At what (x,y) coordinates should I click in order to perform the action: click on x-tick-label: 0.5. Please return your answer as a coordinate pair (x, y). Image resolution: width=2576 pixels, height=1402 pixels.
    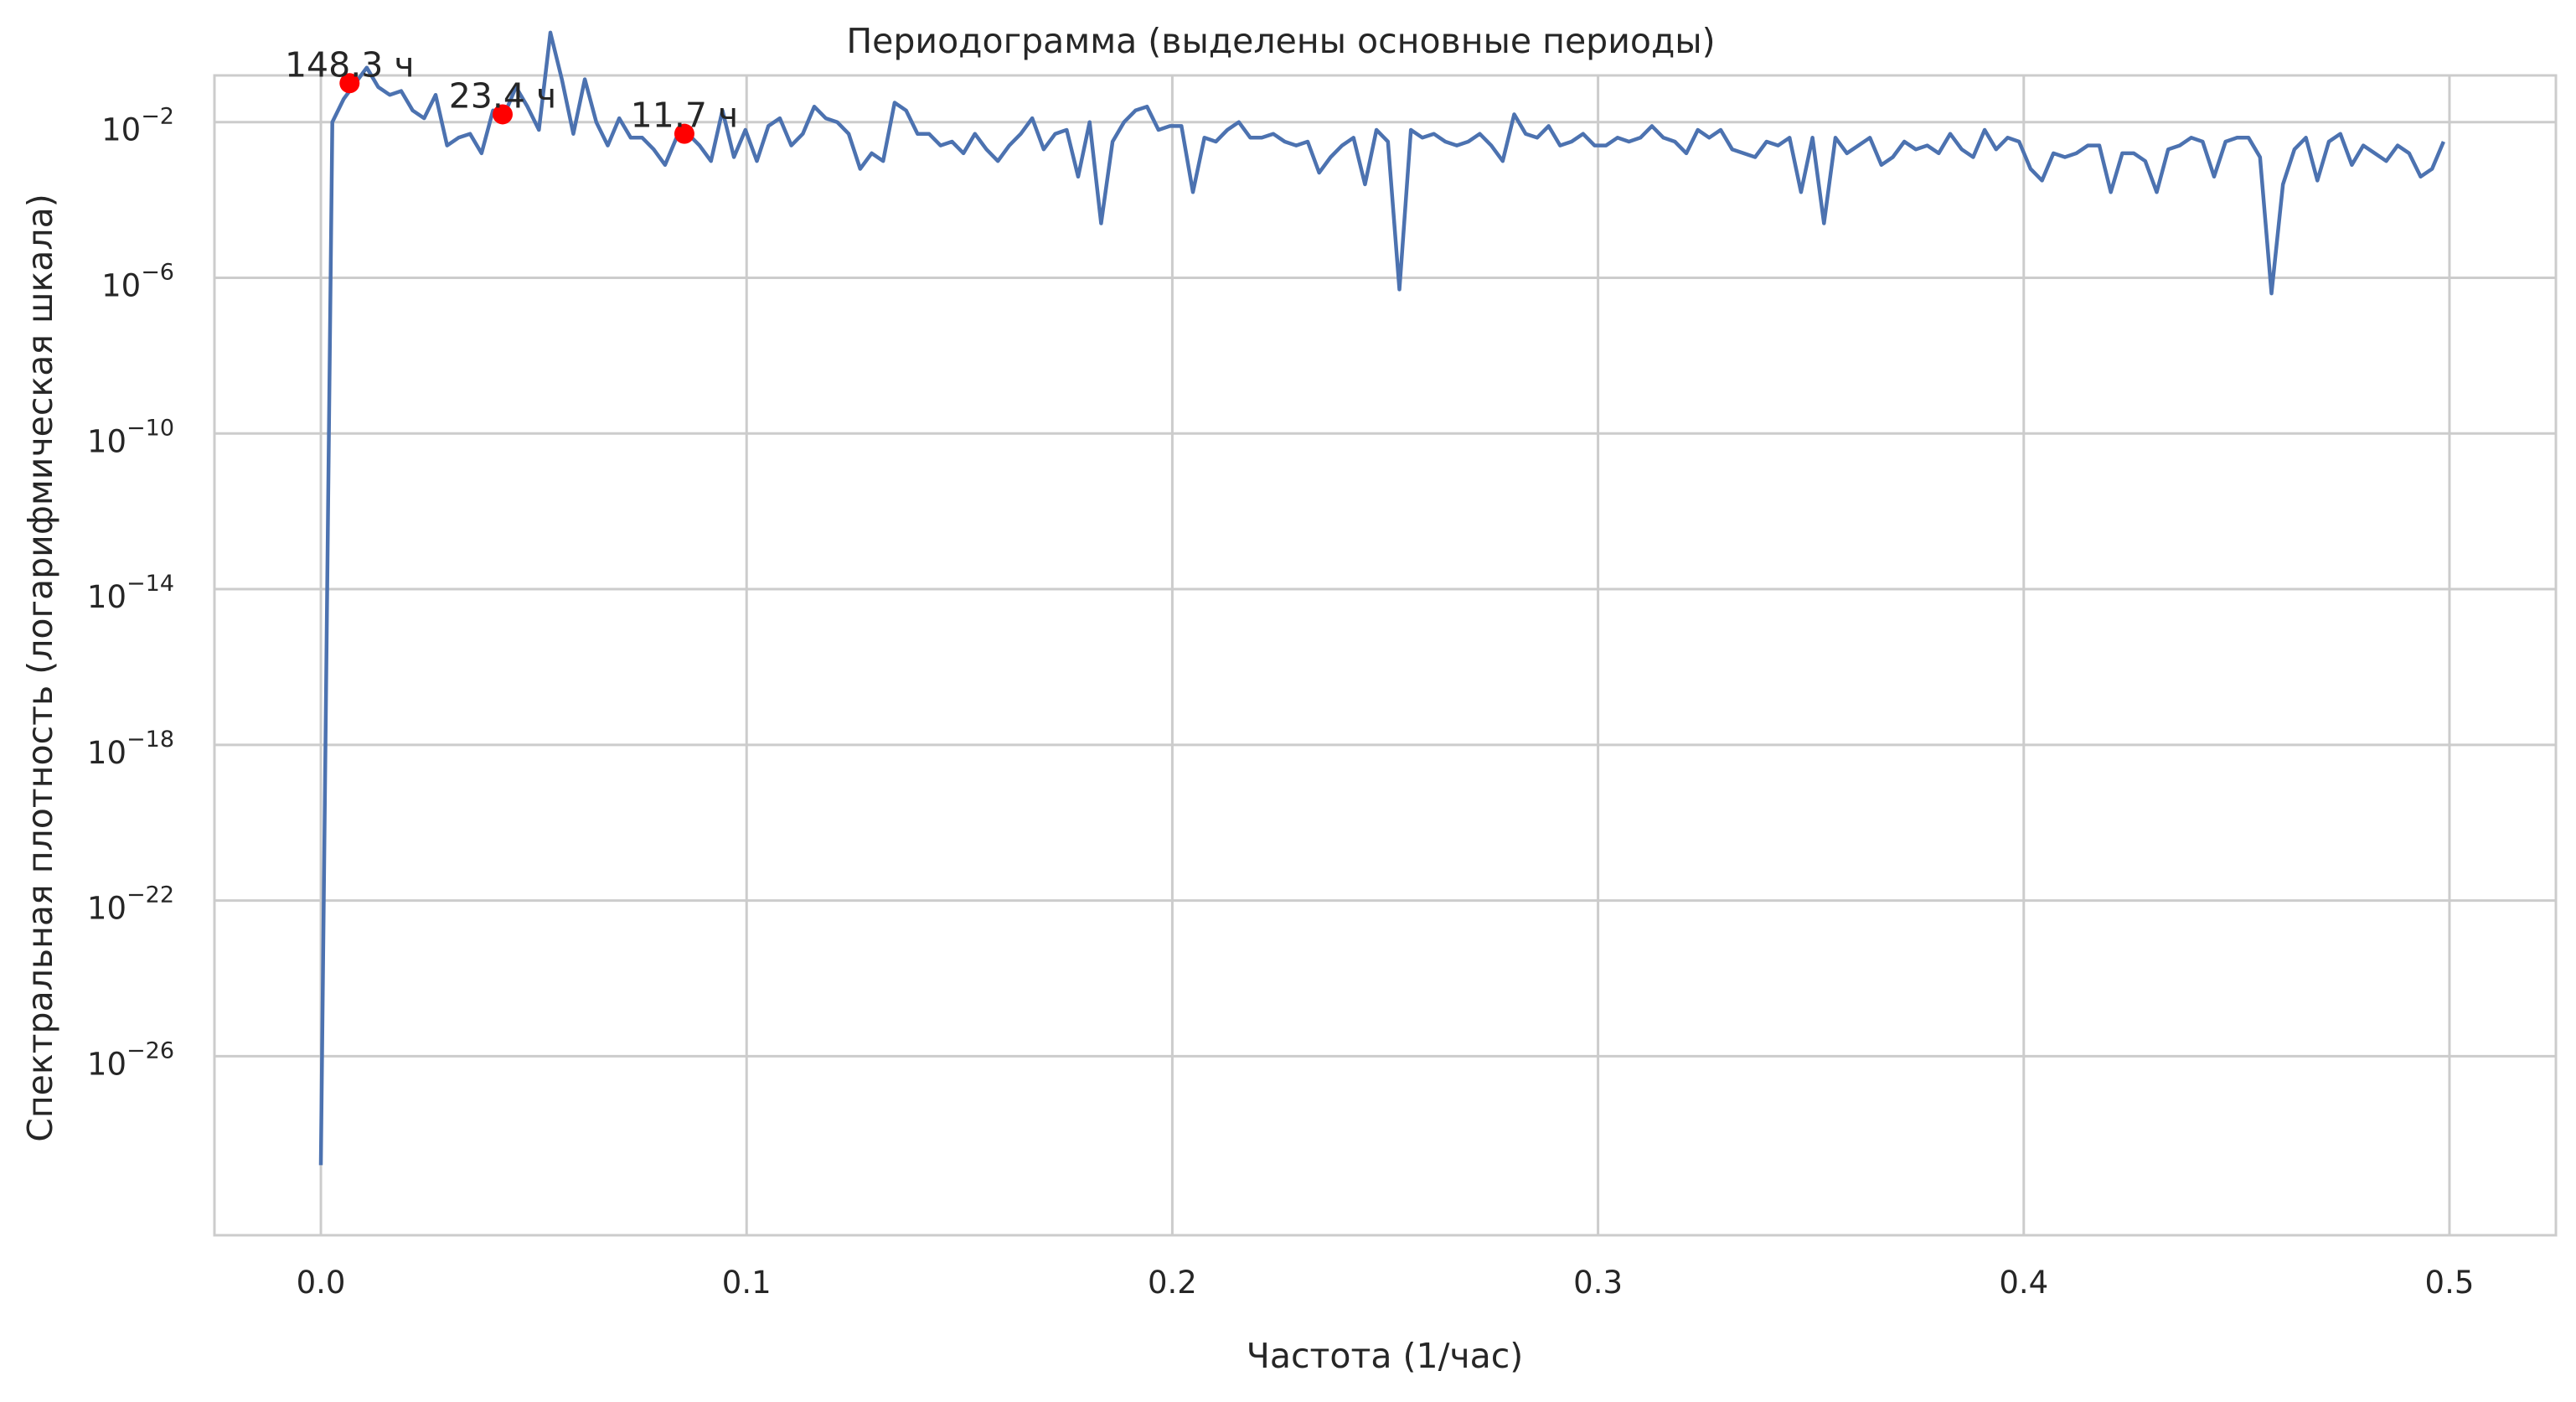
    Looking at the image, I should click on (2450, 1283).